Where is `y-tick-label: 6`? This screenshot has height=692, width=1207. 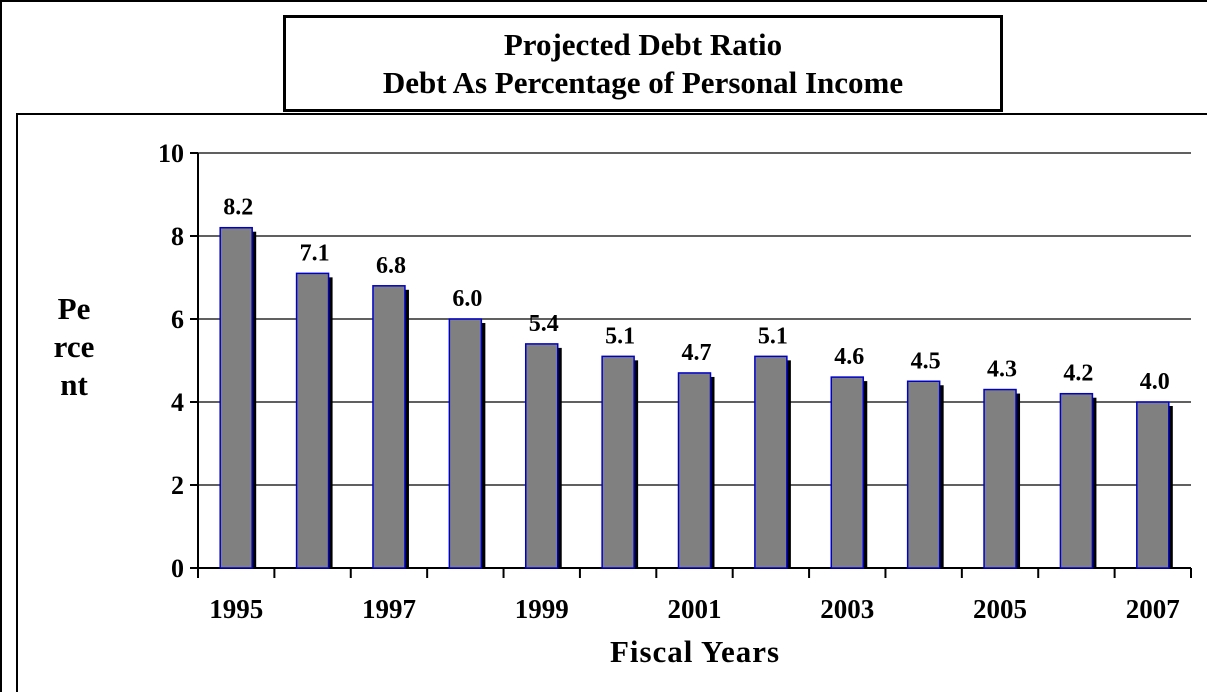
y-tick-label: 6 is located at coordinates (177, 319).